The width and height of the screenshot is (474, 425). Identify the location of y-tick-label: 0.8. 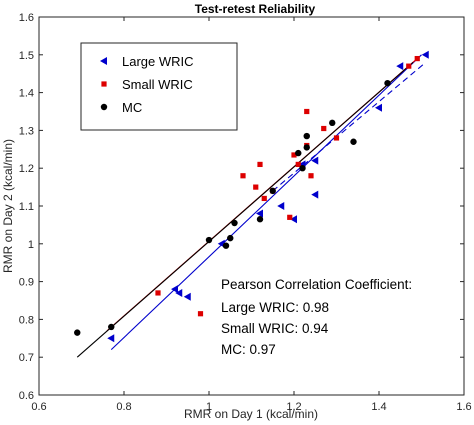
(26, 320).